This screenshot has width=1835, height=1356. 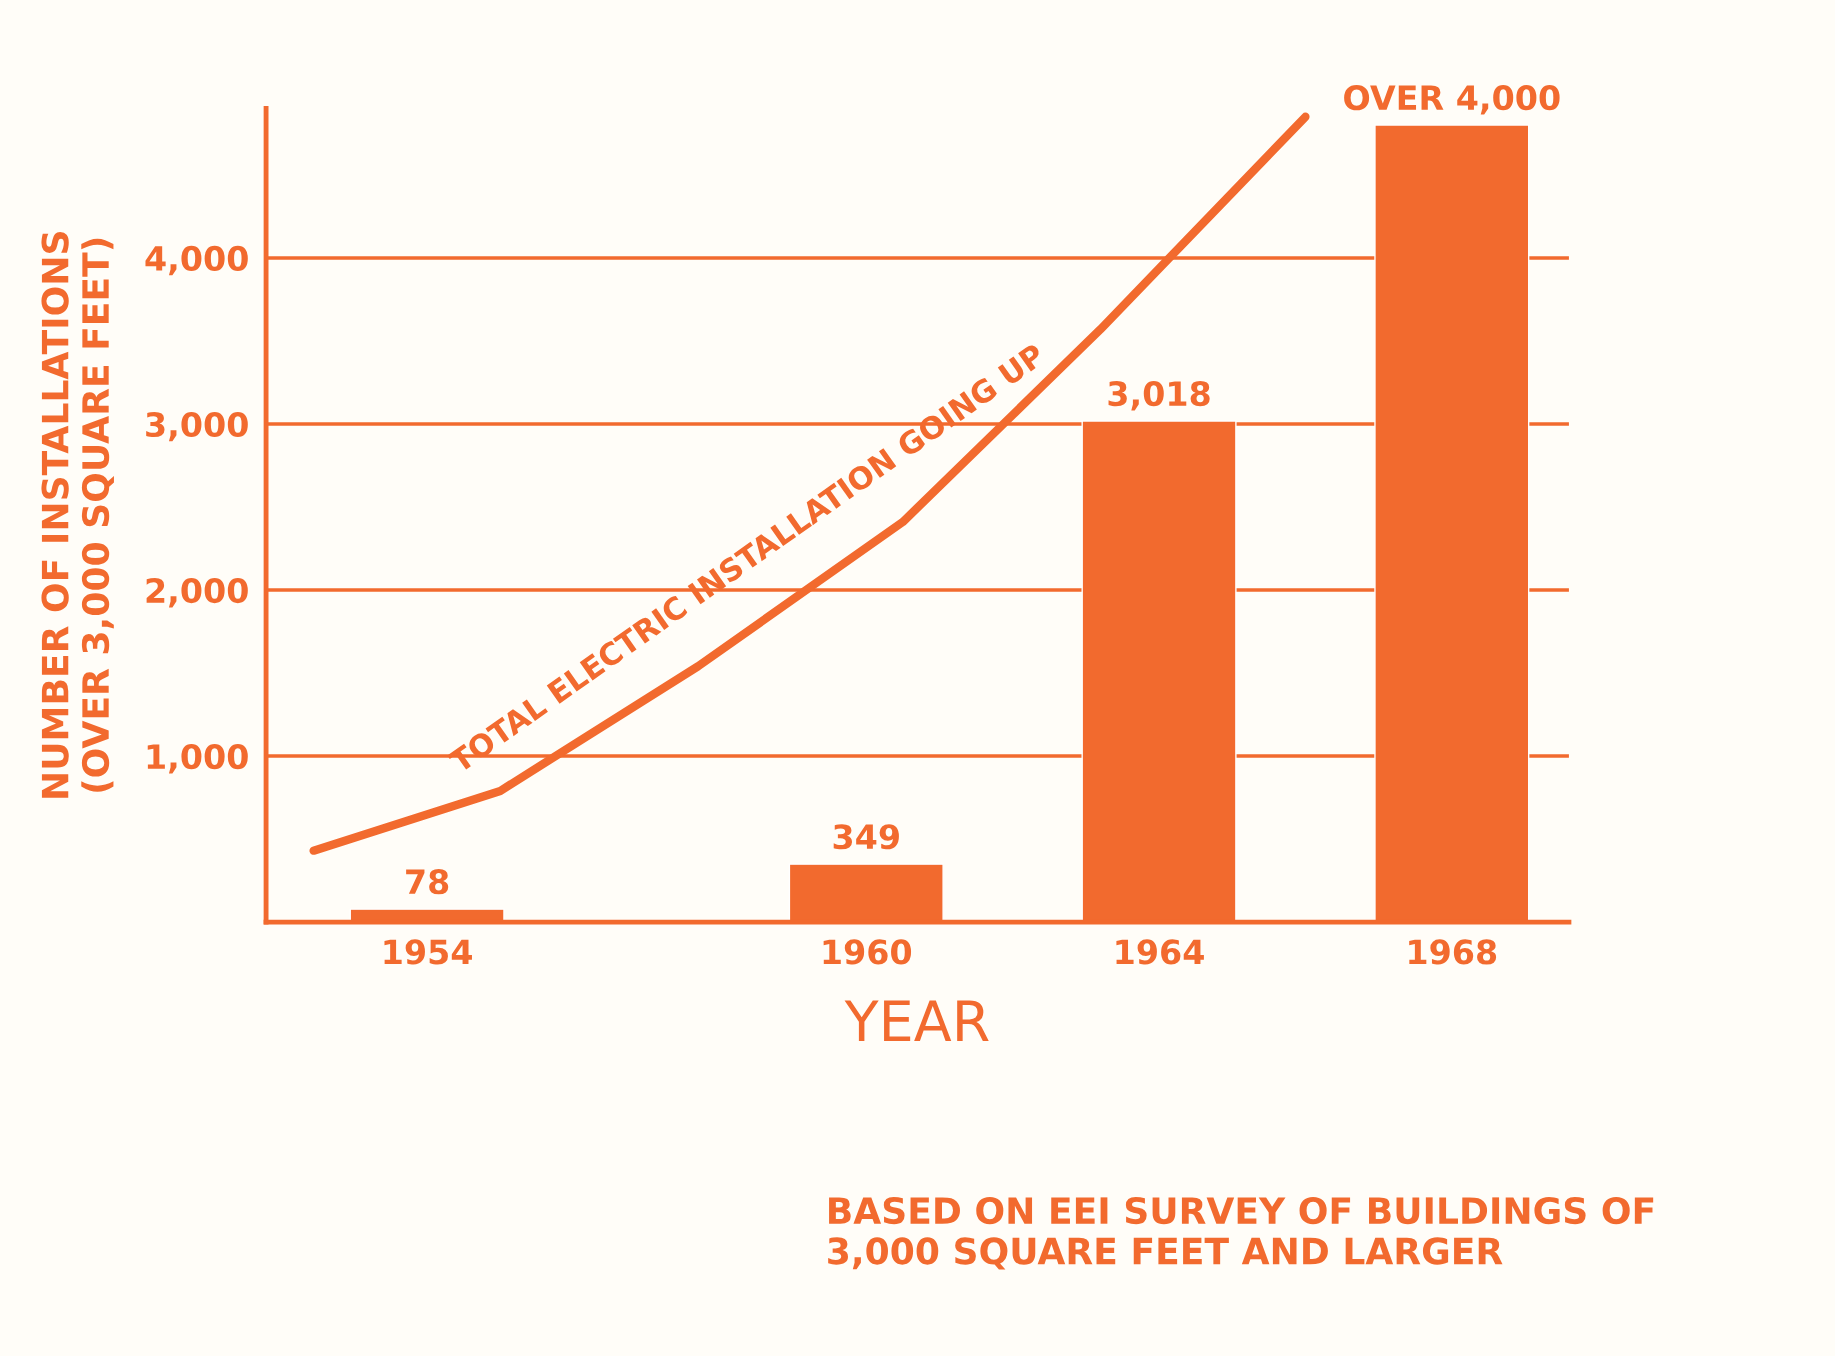 I want to click on data-label: 3,018, so click(x=1159, y=395).